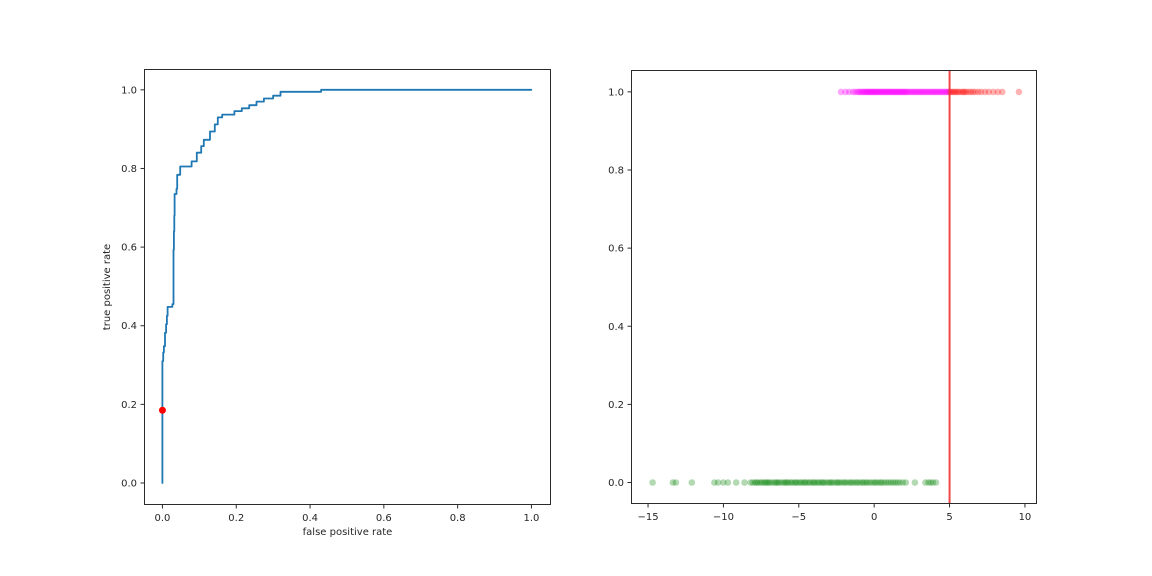  What do you see at coordinates (162, 518) in the screenshot?
I see `roc-x-tick-label: 0.0` at bounding box center [162, 518].